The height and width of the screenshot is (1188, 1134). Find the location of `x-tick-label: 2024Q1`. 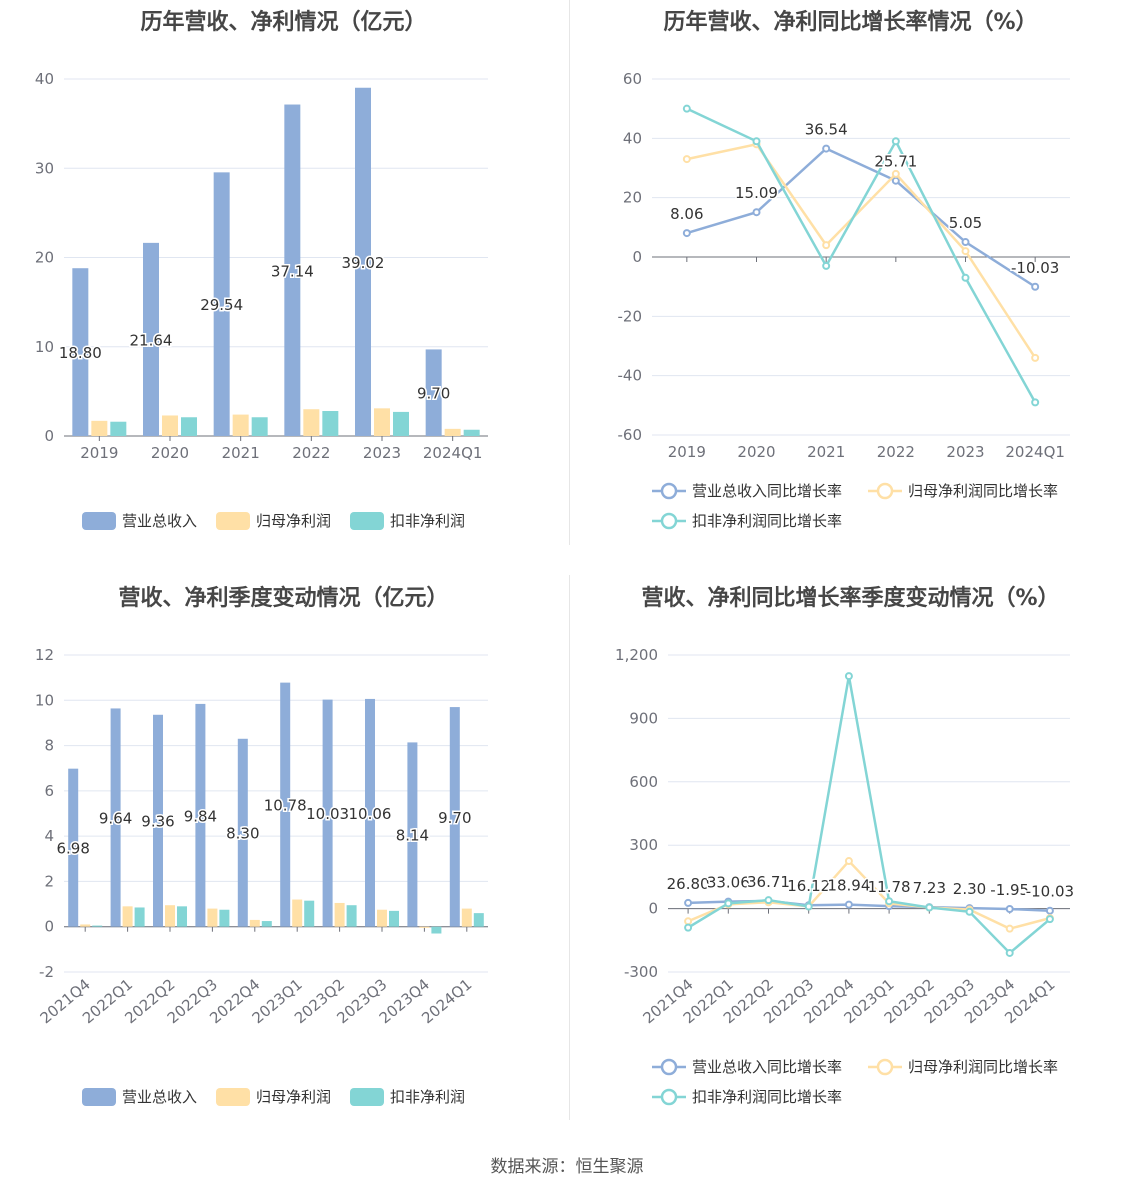

x-tick-label: 2024Q1 is located at coordinates (453, 453).